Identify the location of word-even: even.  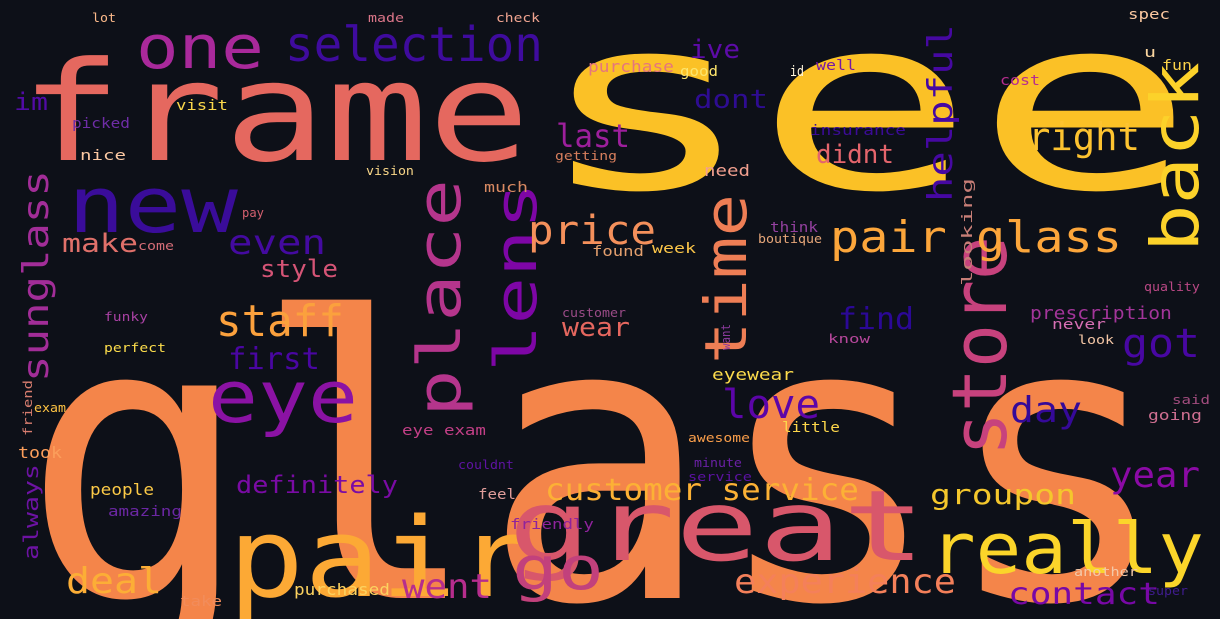
(277, 242).